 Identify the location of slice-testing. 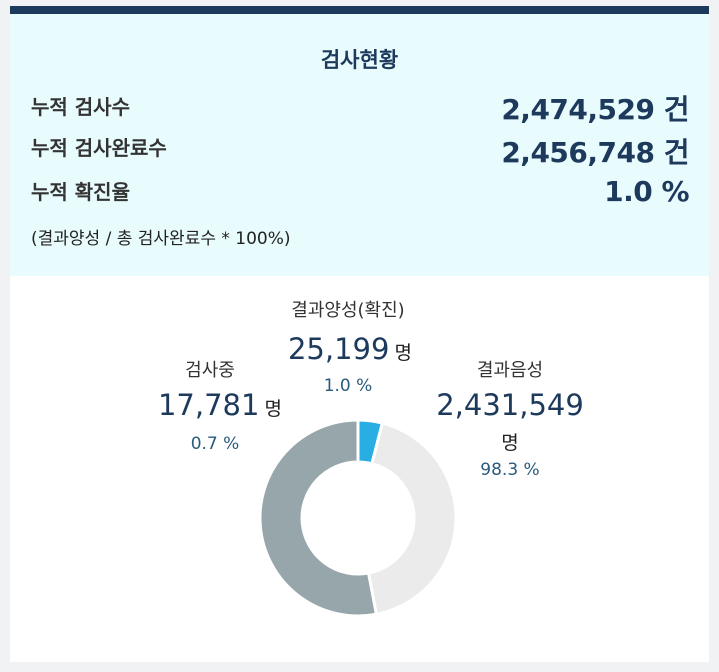
(318, 518).